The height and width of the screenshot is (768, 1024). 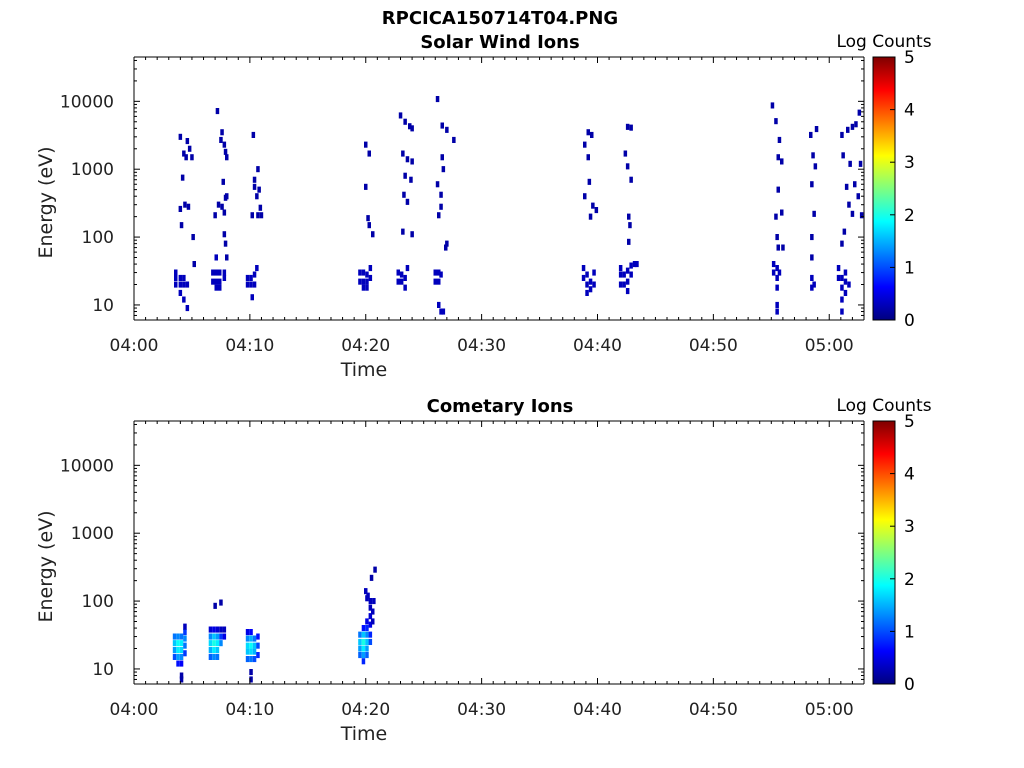 What do you see at coordinates (597, 346) in the screenshot?
I see `x-tick-label: 04:40` at bounding box center [597, 346].